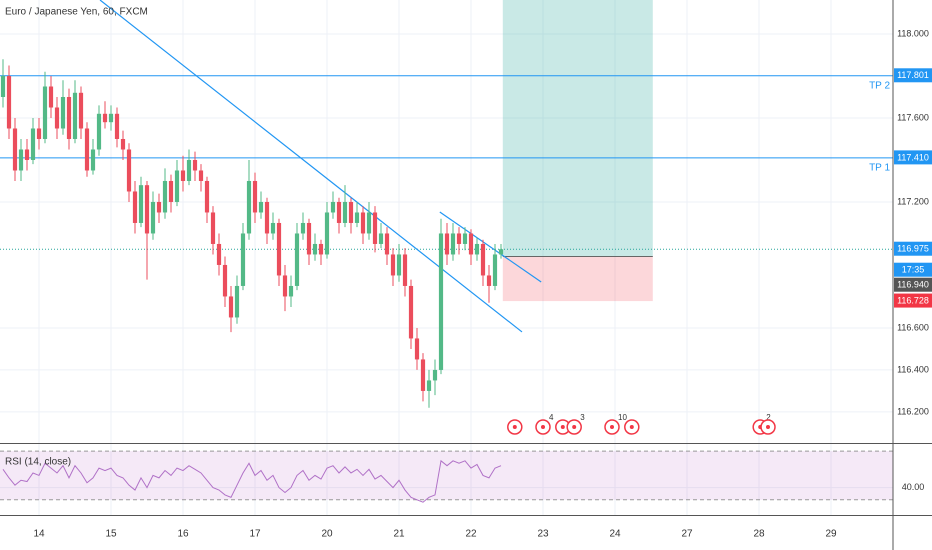  What do you see at coordinates (255, 534) in the screenshot?
I see `x-tick-label: 17` at bounding box center [255, 534].